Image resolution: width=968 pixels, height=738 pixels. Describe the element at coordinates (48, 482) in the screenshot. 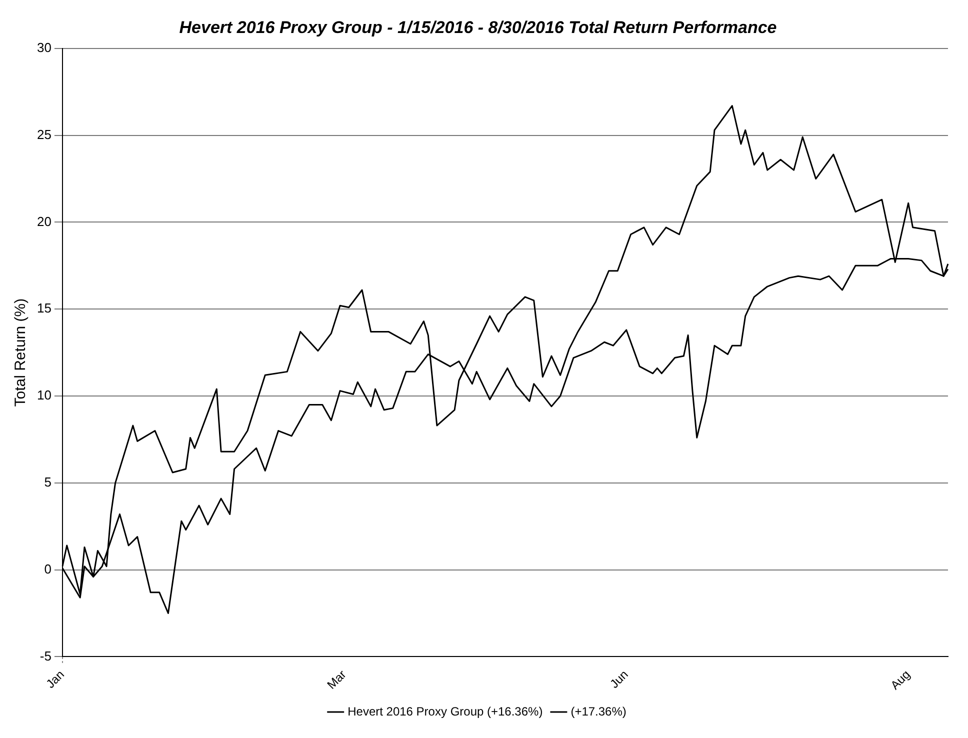

I see `y-tick-label: 5` at that location.